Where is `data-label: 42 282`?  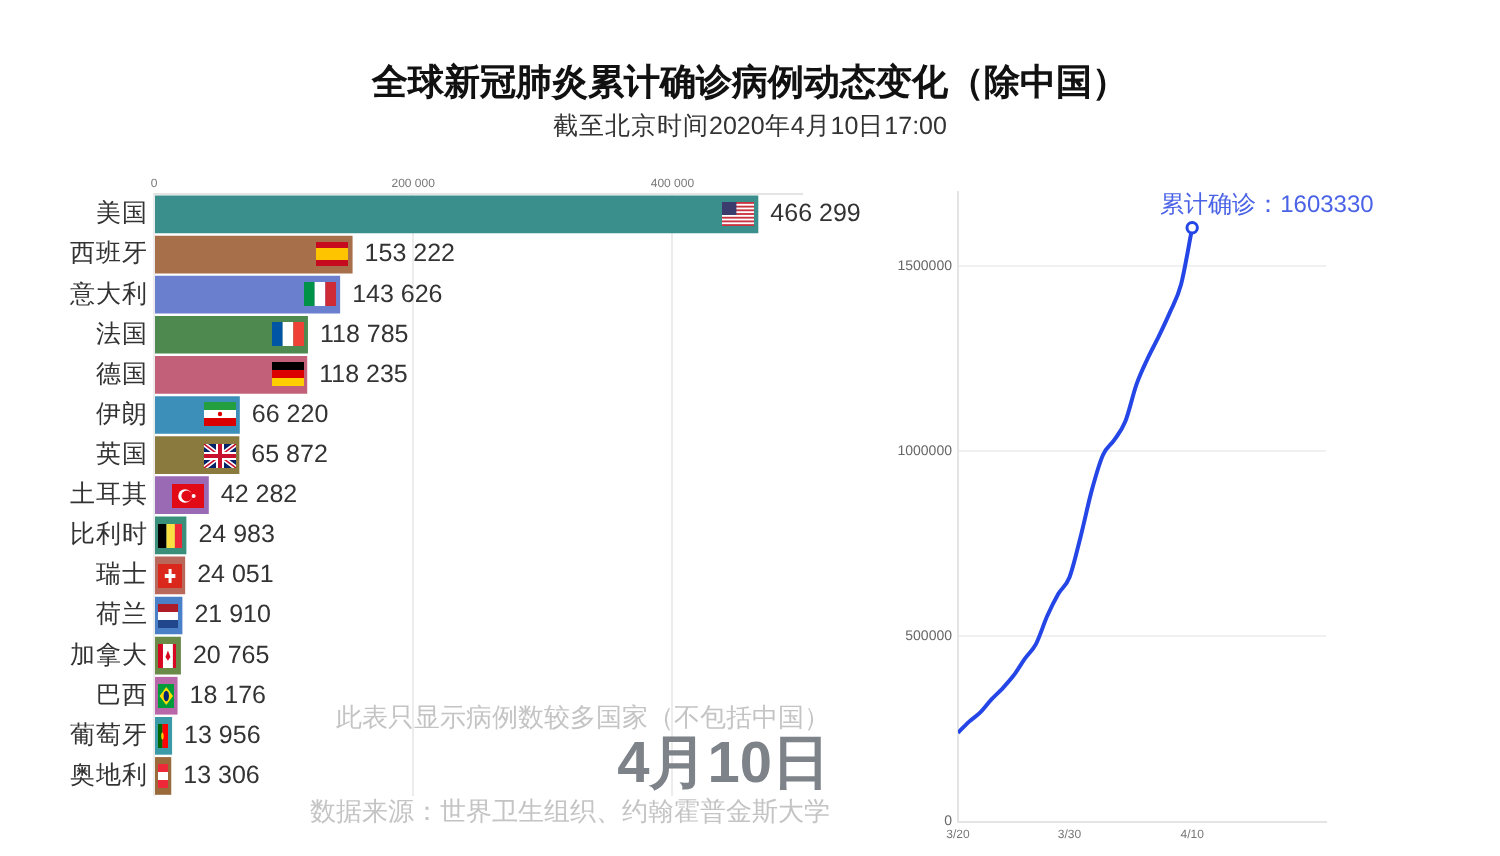
data-label: 42 282 is located at coordinates (259, 494).